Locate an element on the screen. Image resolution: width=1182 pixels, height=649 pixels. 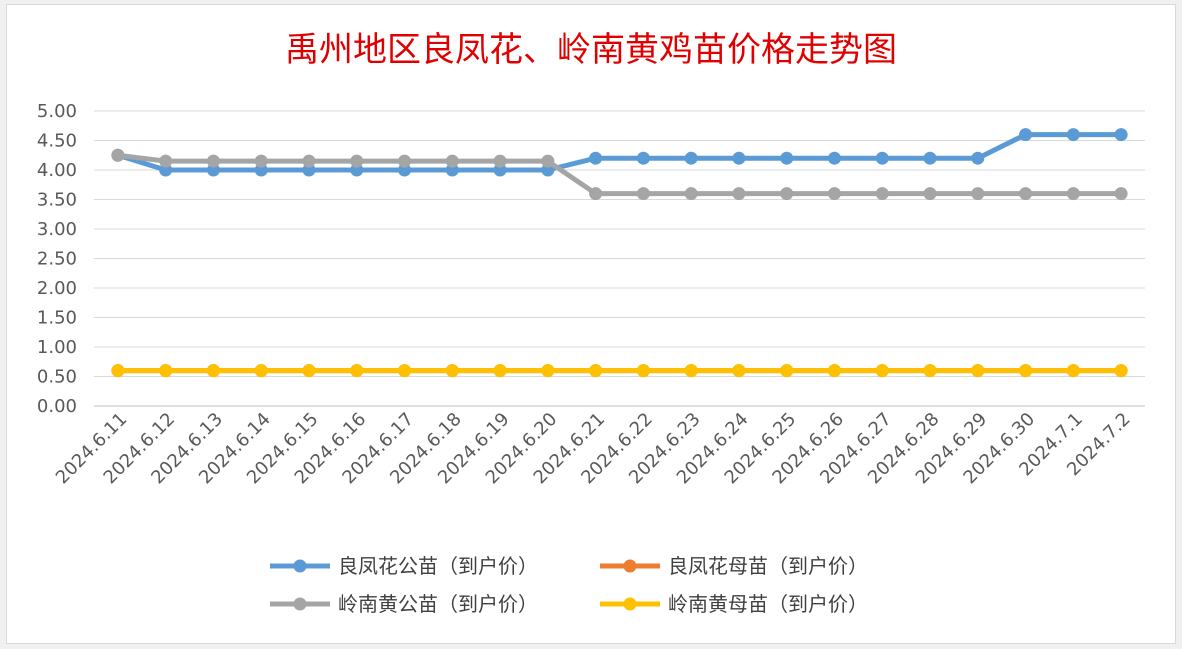
y-tick-label: 5.00 is located at coordinates (57, 111).